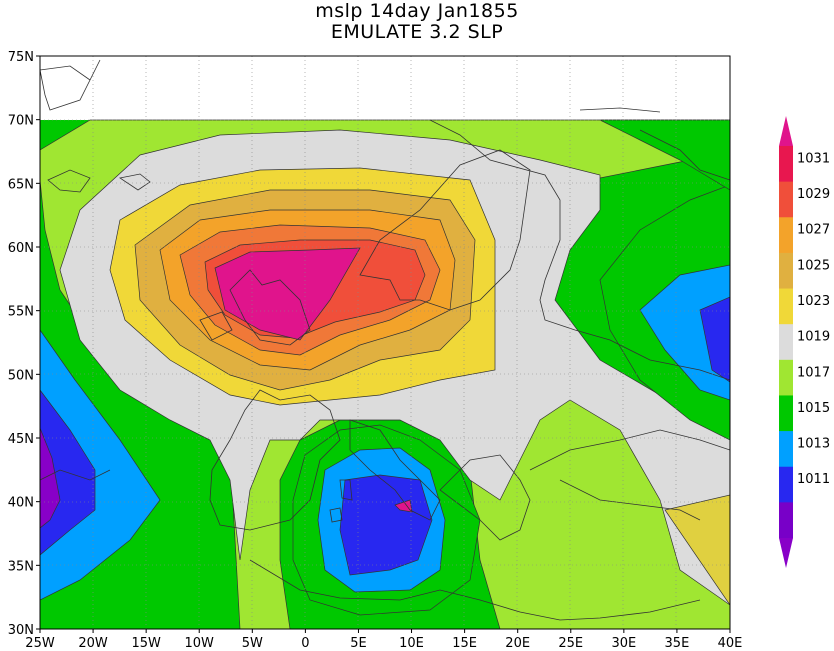 The height and width of the screenshot is (651, 834). Describe the element at coordinates (813, 194) in the screenshot. I see `colorbar-label: 1029` at that location.